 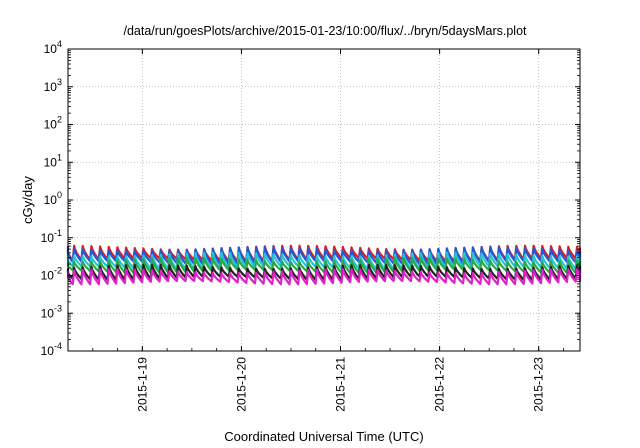 I want to click on x-axis-label: Coordinated Universal Time (UTC), so click(x=323, y=436).